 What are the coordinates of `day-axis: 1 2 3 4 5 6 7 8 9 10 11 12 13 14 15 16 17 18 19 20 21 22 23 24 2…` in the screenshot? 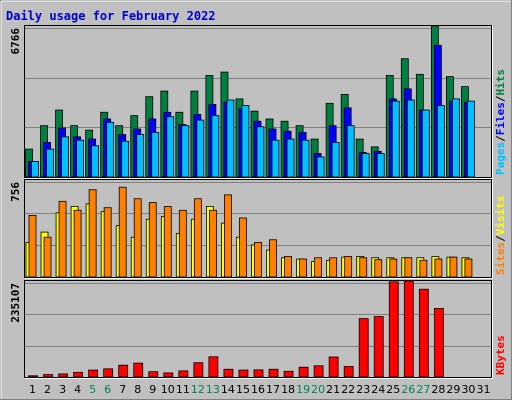 It's located at (259, 389).